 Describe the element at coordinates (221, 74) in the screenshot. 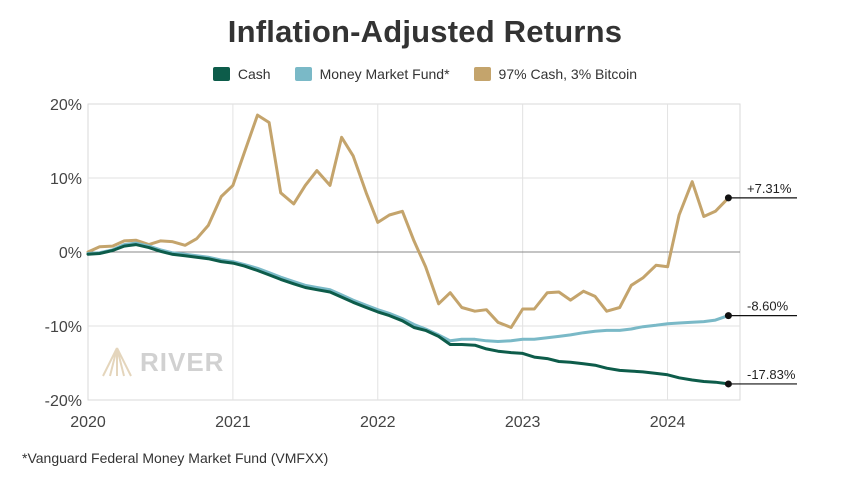

I see `legend-swatch-cash` at that location.